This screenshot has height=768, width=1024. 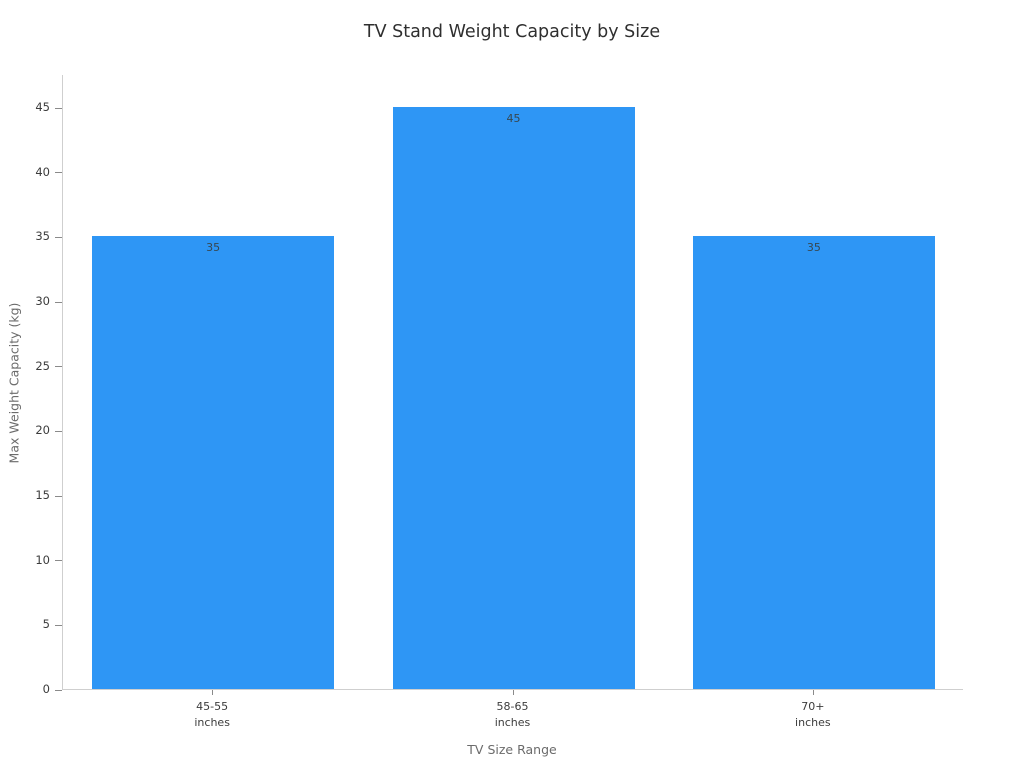 What do you see at coordinates (46, 624) in the screenshot?
I see `y-tick-label: 5` at bounding box center [46, 624].